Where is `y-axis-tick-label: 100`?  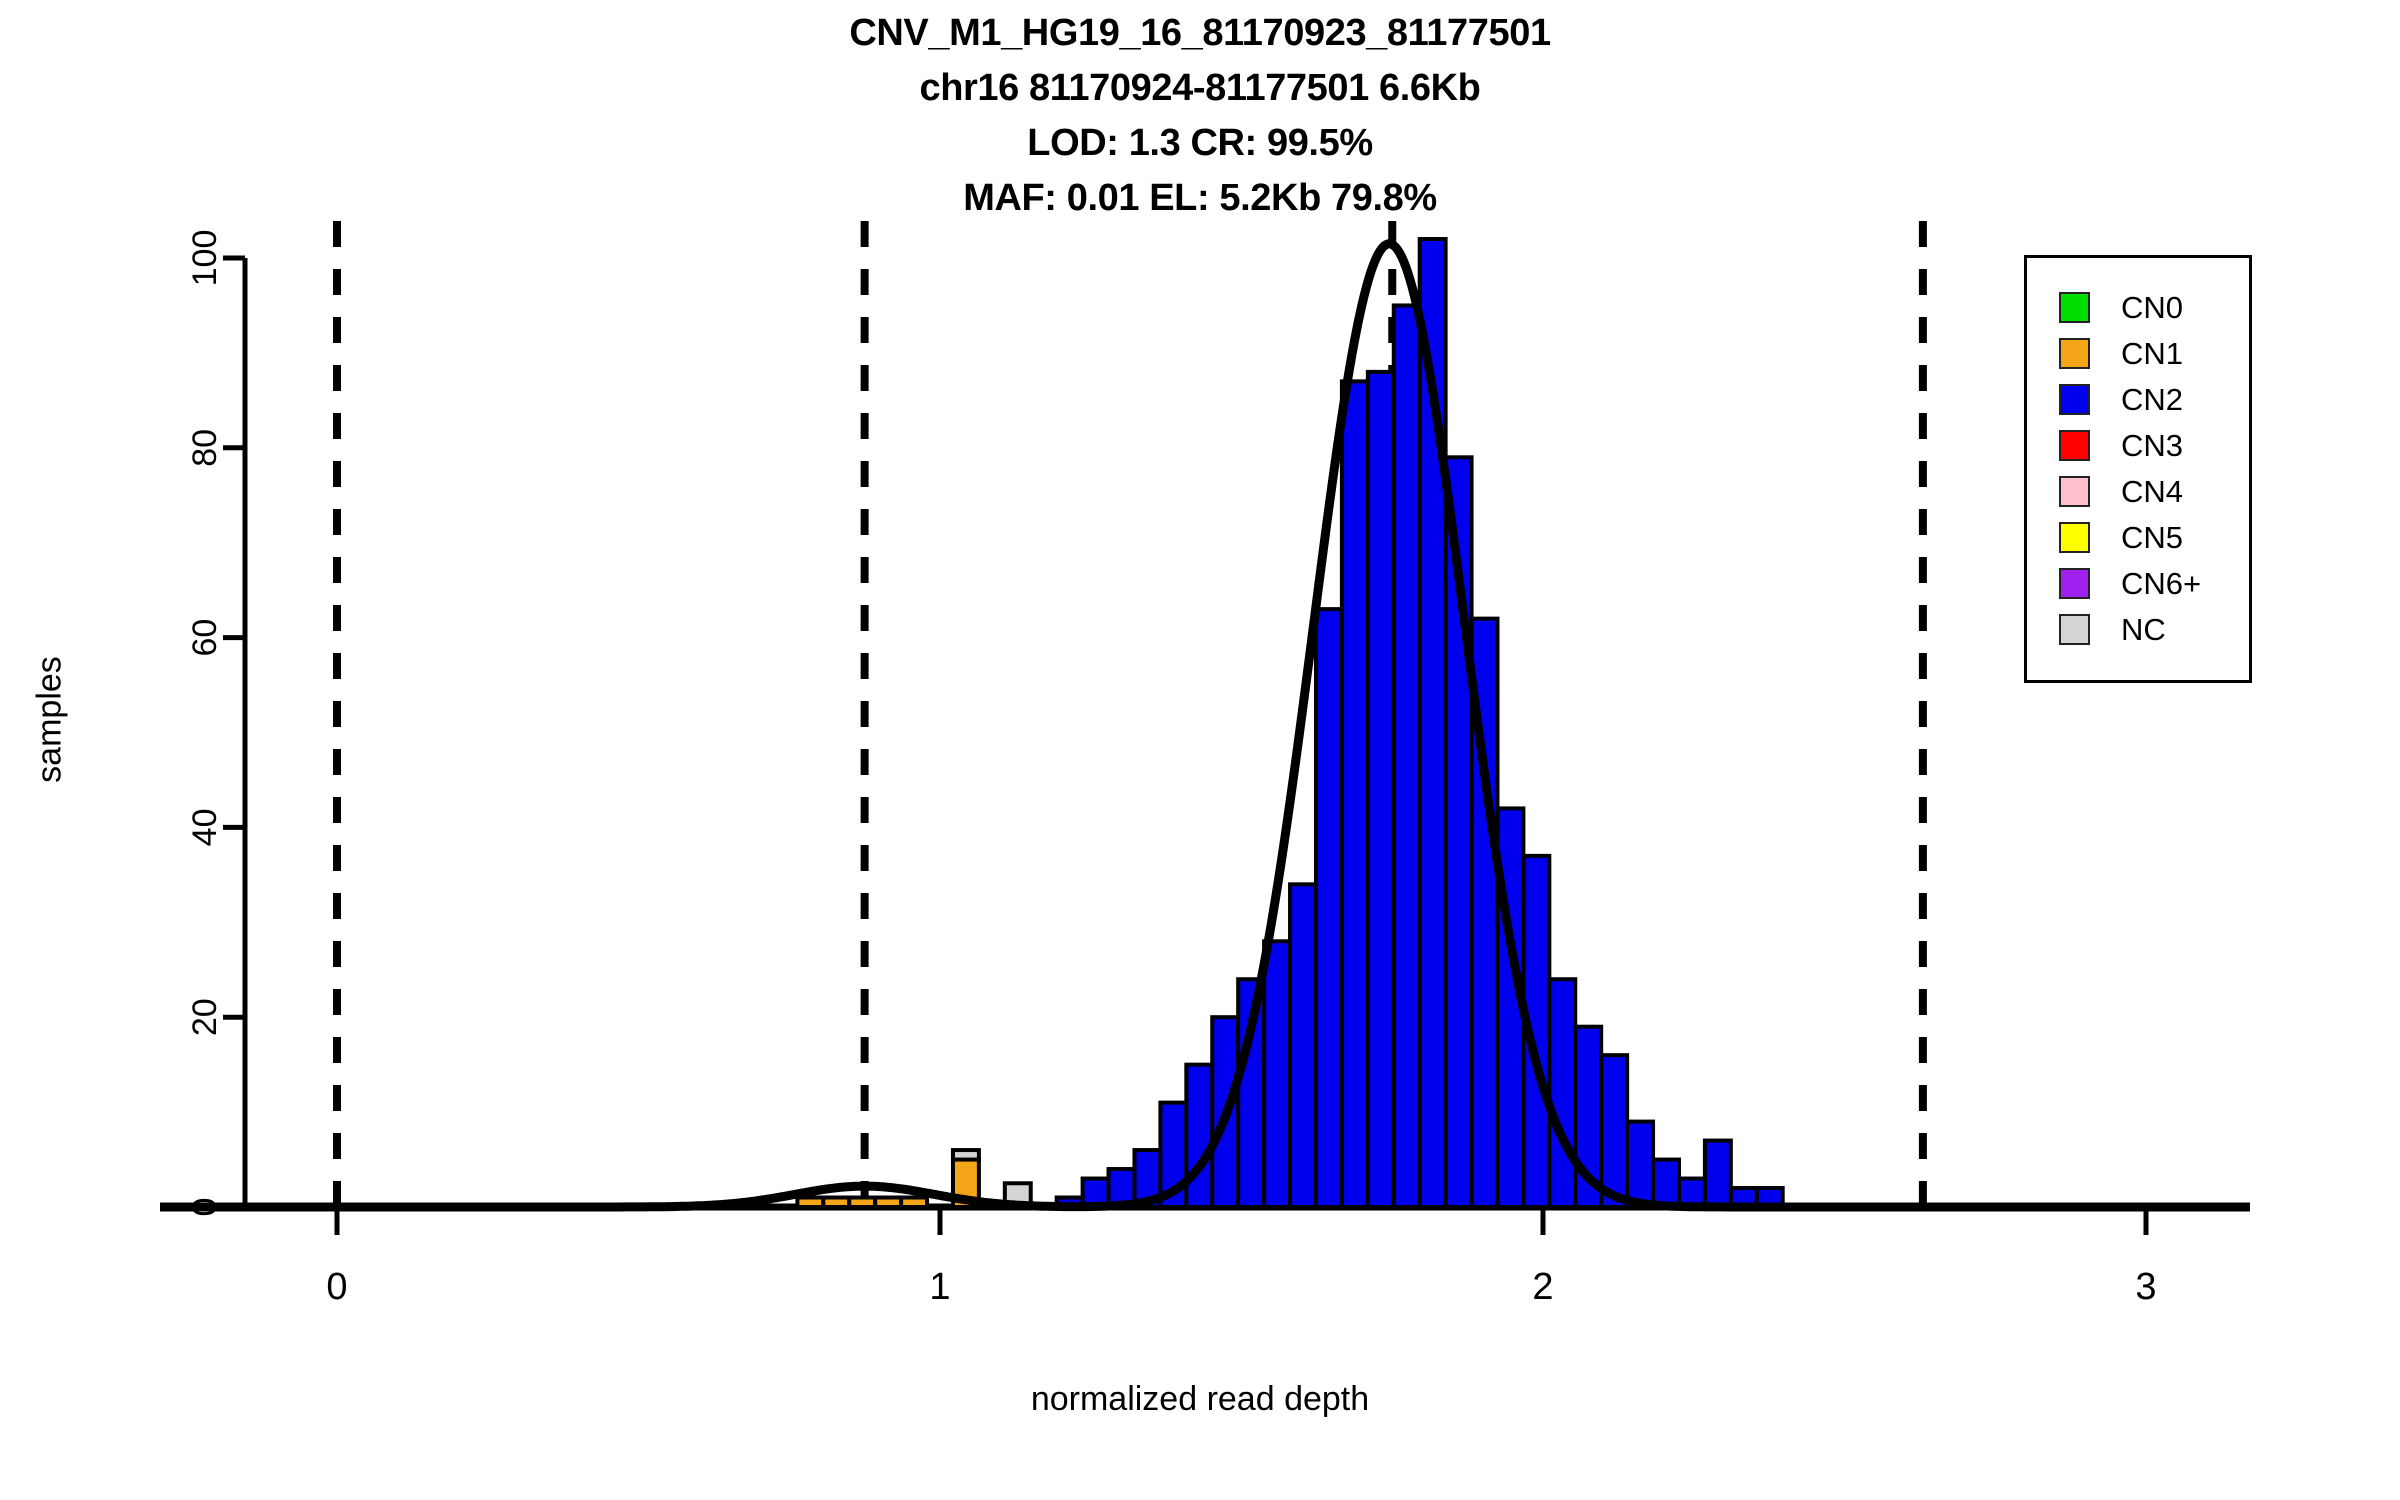
y-axis-tick-label: 100 is located at coordinates (205, 258).